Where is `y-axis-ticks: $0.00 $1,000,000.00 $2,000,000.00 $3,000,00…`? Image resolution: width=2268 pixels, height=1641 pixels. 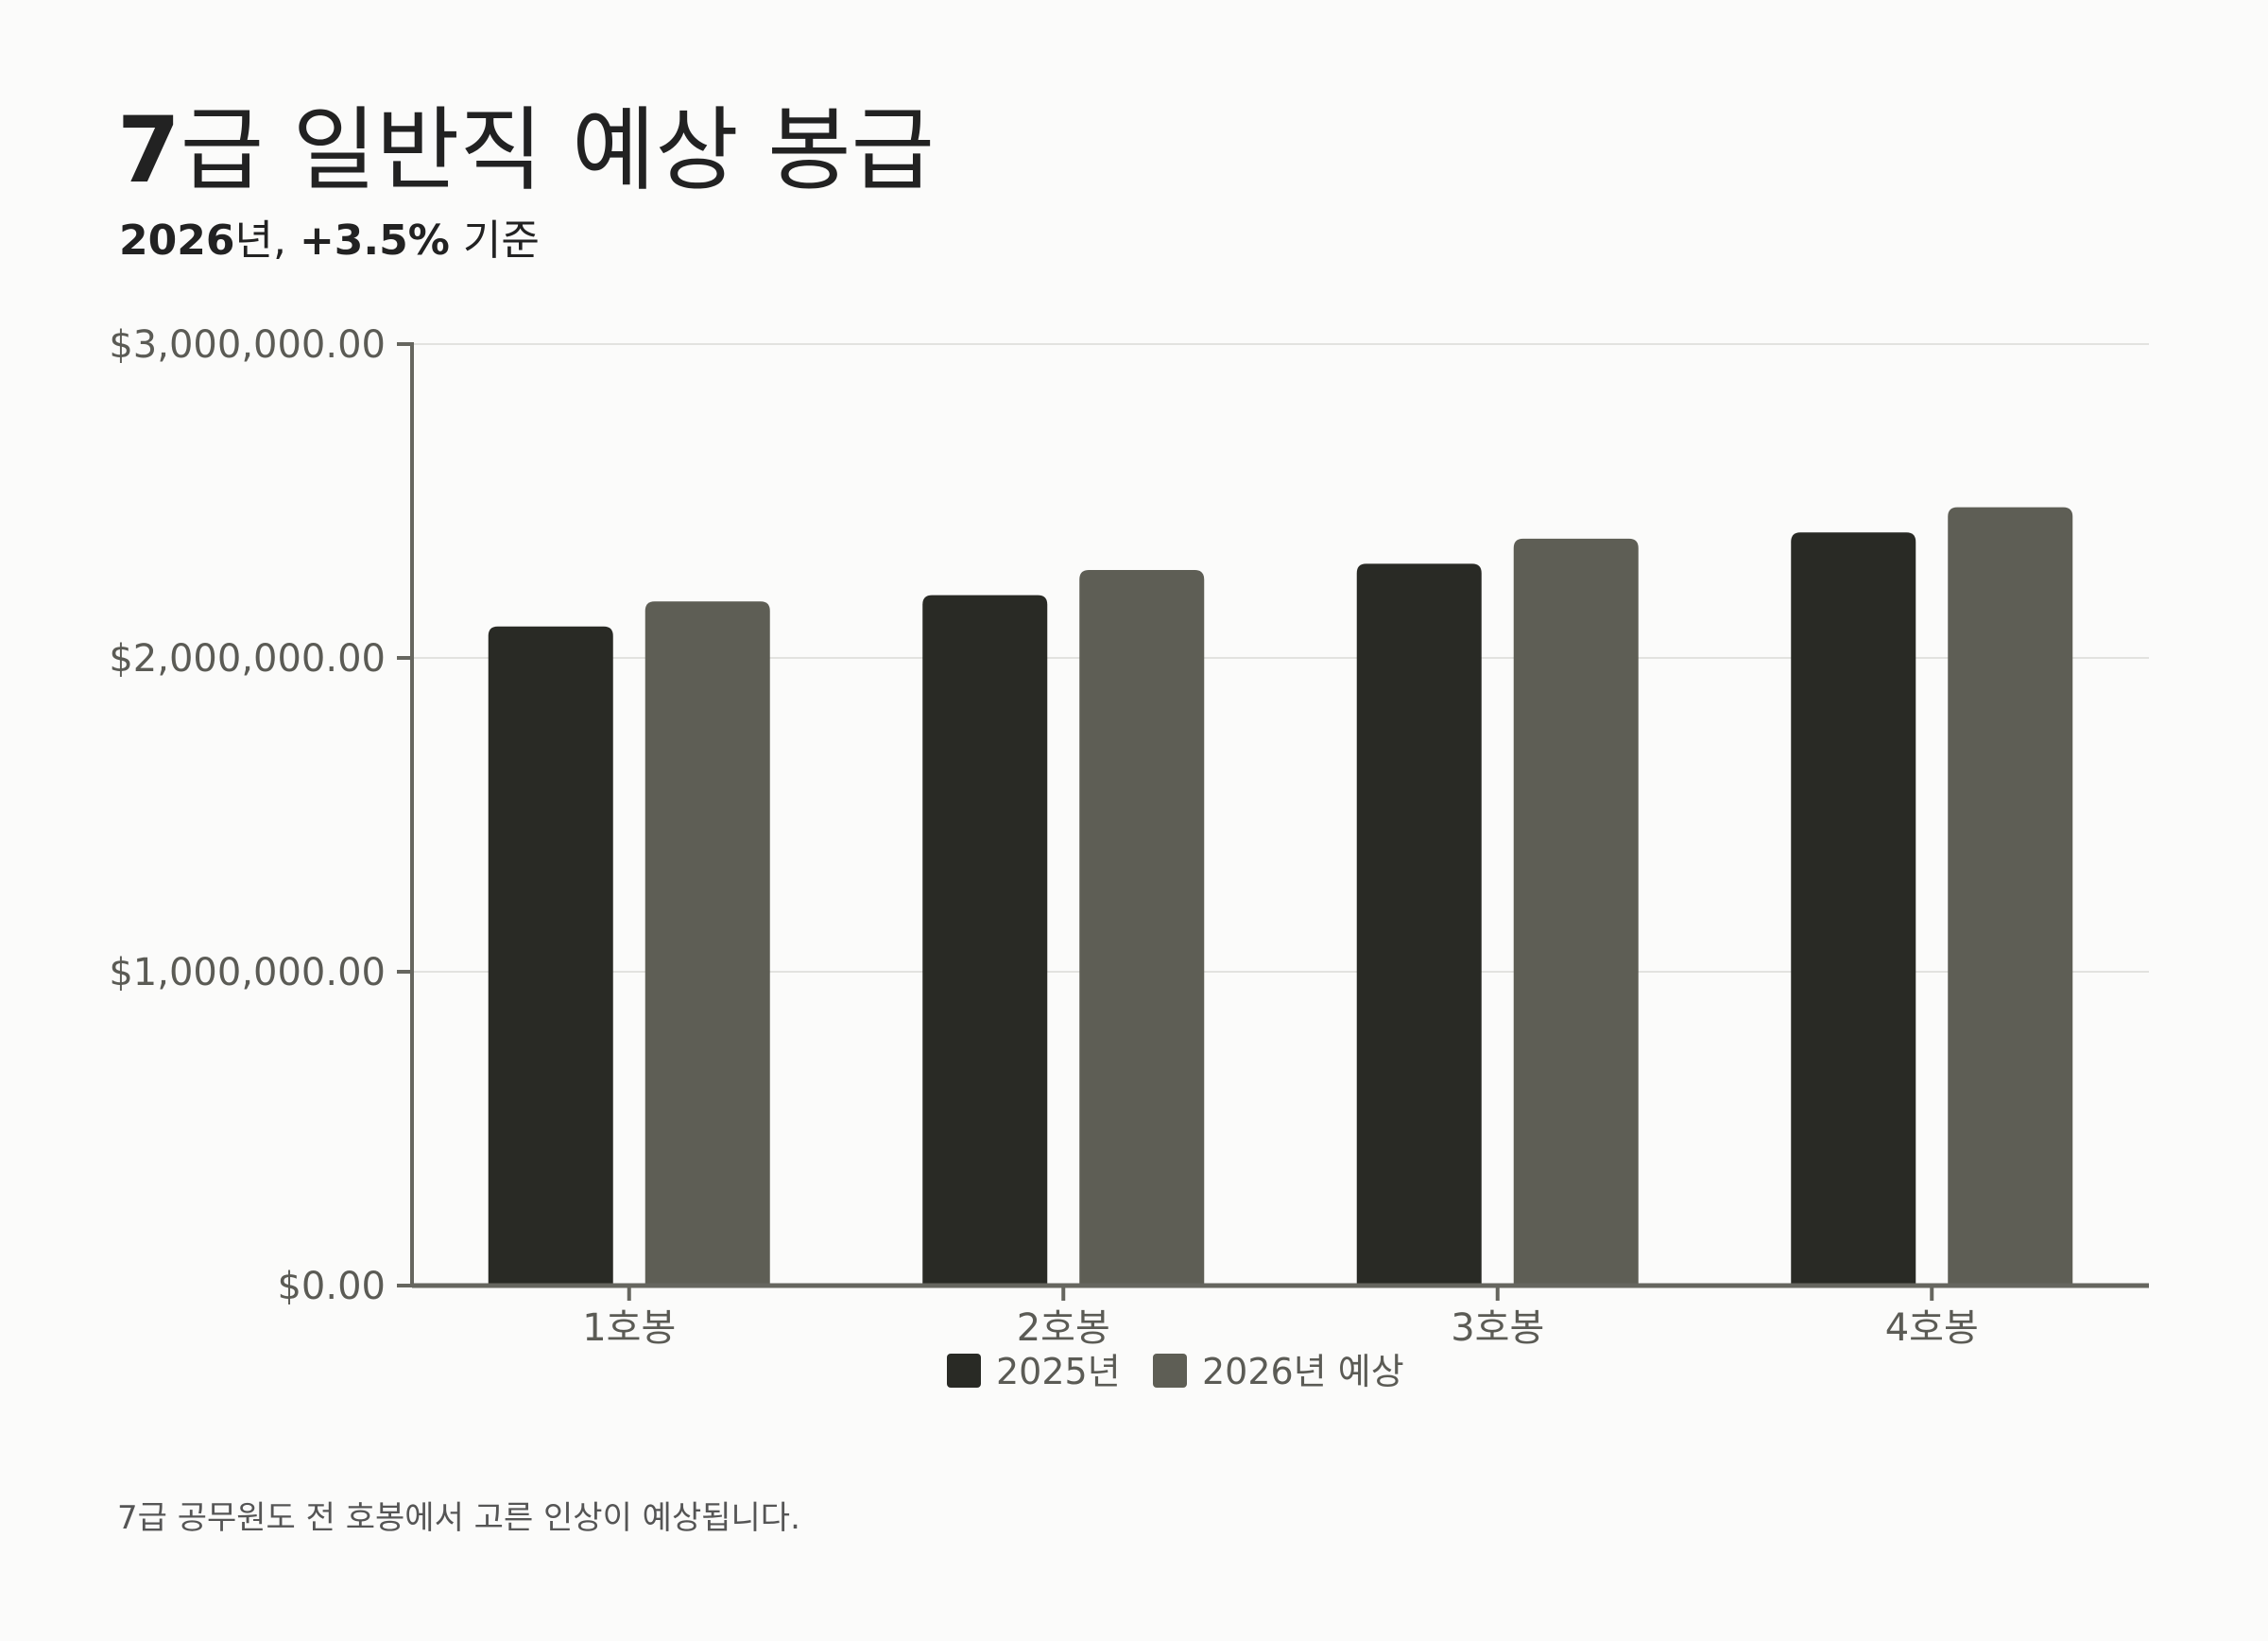
y-axis-ticks: $0.00 $1,000,000.00 $2,000,000.00 $3,000,00… is located at coordinates (260, 815).